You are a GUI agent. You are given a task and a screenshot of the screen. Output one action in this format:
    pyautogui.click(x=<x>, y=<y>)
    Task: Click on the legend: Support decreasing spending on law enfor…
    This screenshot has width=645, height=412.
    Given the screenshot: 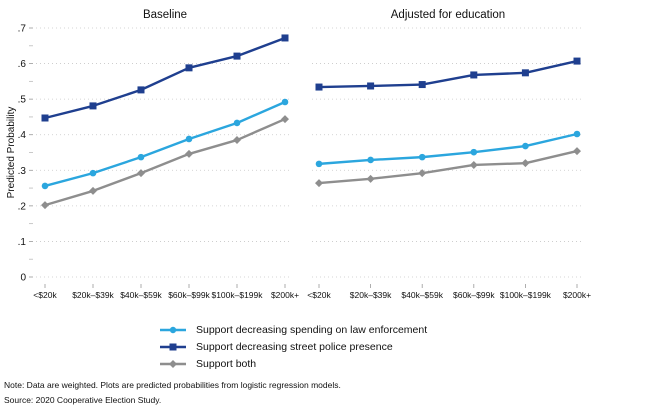 What is the action you would take?
    pyautogui.click(x=293, y=346)
    